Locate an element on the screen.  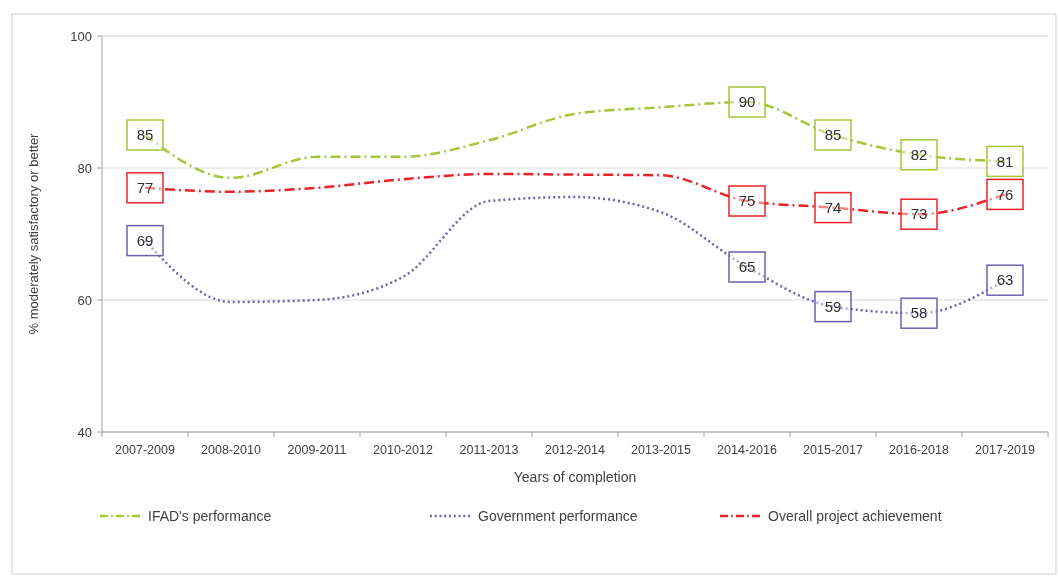
y-tick-label: 40 is located at coordinates (84, 432).